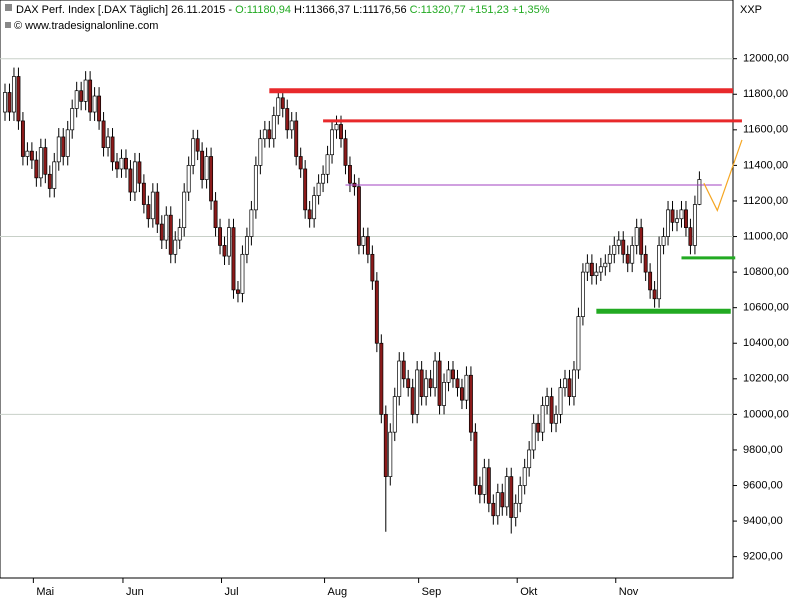 Image resolution: width=800 pixels, height=600 pixels. I want to click on y-tick-label: 9800,00, so click(763, 450).